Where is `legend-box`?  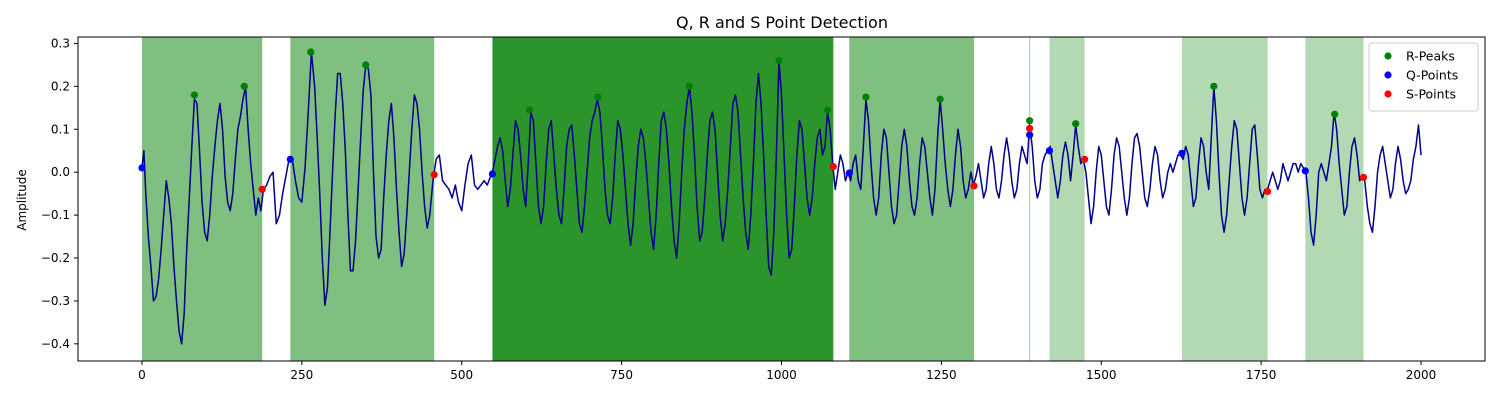
legend-box is located at coordinates (1423, 77).